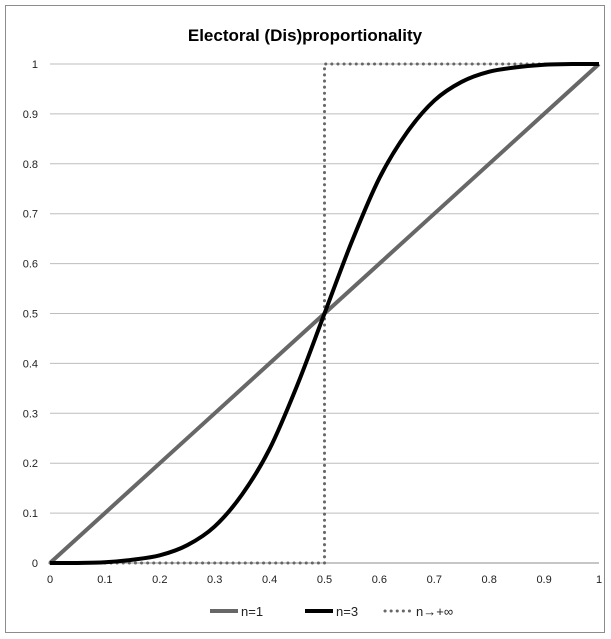 The width and height of the screenshot is (611, 639). I want to click on y-tick-label: 0.4, so click(30, 364).